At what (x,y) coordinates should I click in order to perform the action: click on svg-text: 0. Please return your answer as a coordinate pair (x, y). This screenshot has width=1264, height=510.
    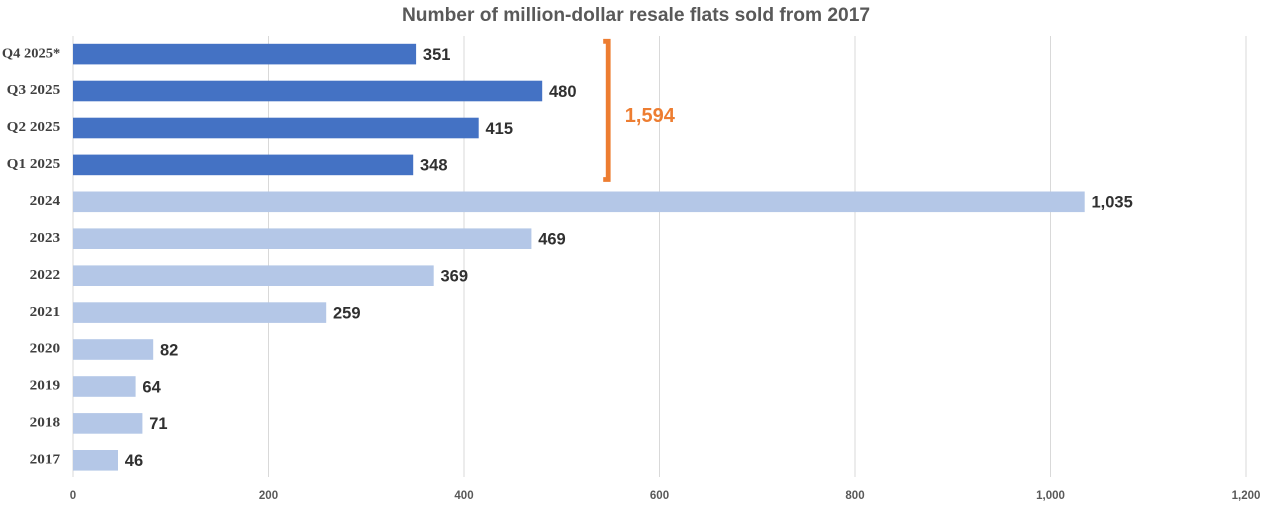
    Looking at the image, I should click on (73, 496).